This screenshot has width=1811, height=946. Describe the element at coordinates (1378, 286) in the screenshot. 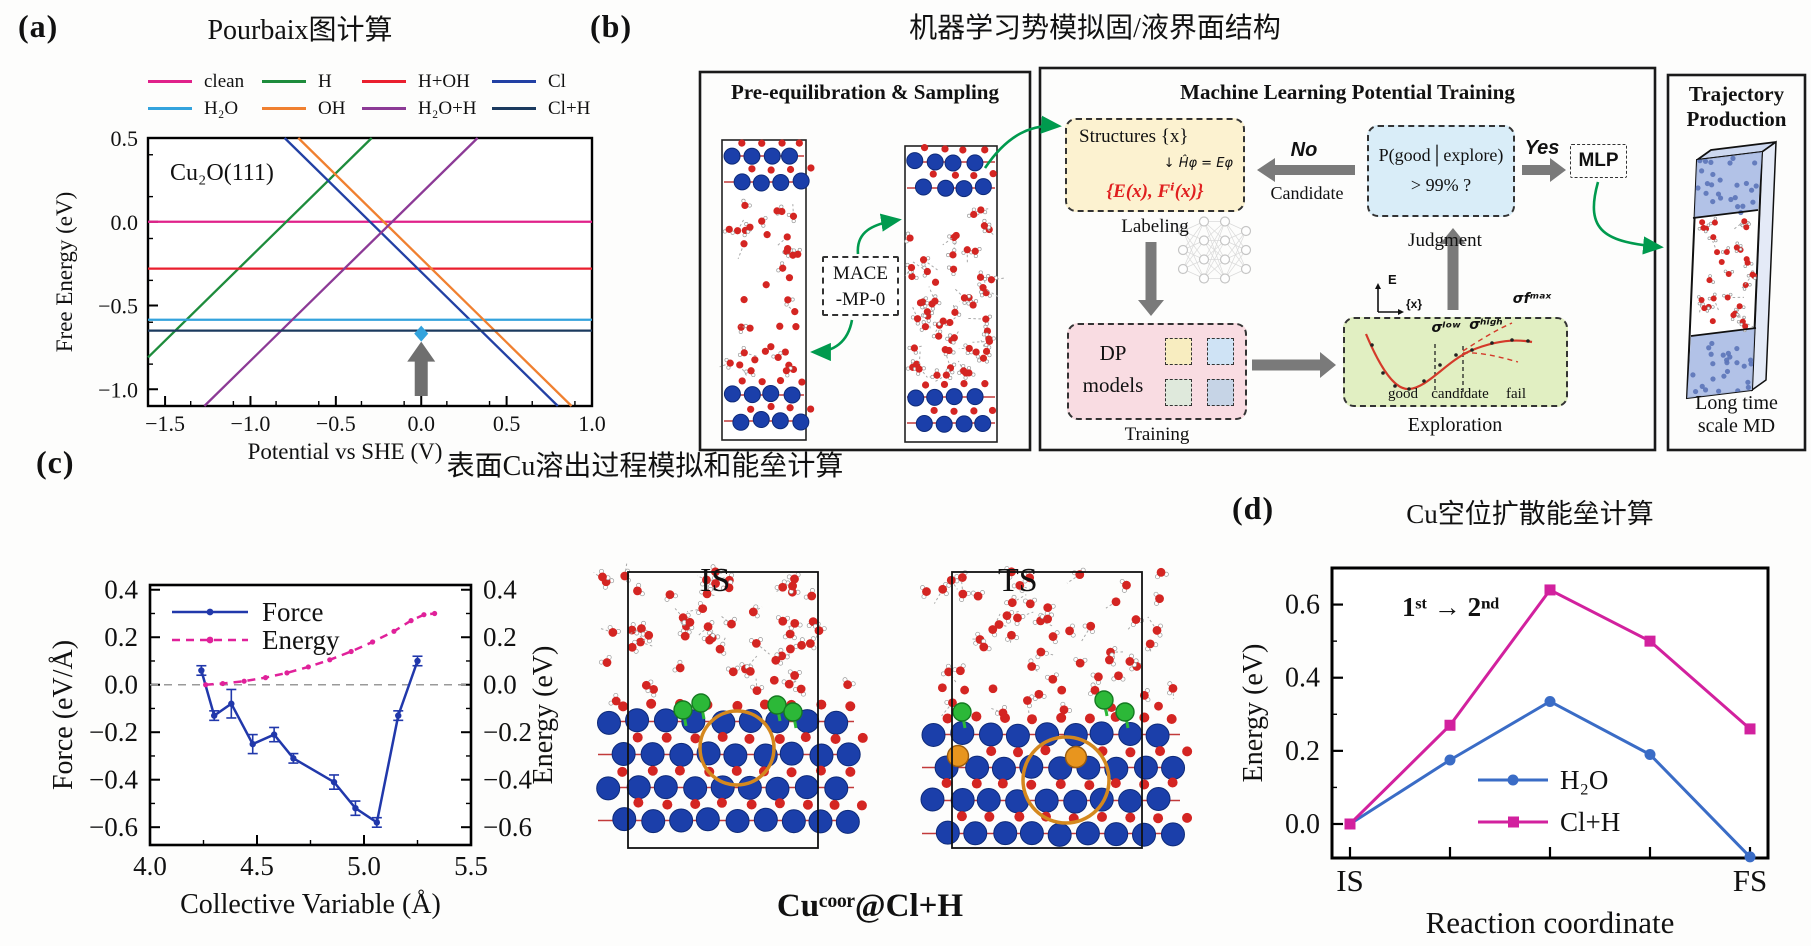

I see `mini-y-arrowhead` at that location.